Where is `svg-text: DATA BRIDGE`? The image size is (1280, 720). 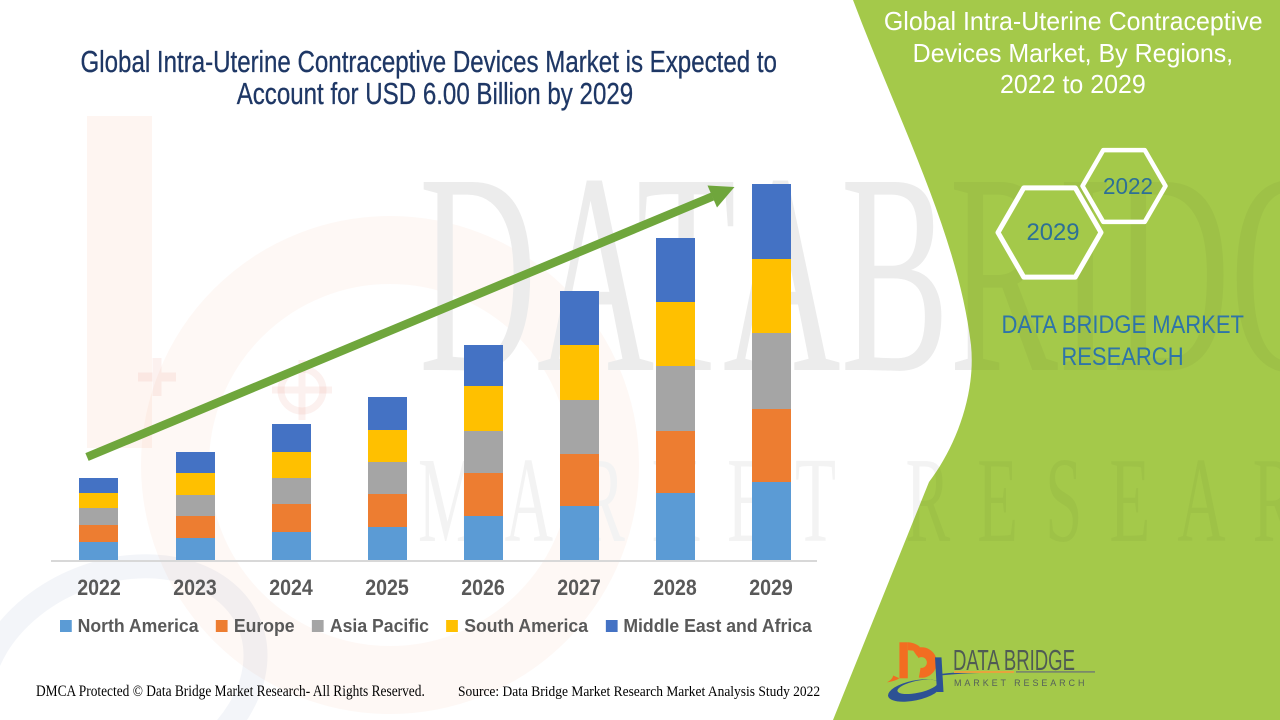
svg-text: DATA BRIDGE is located at coordinates (1014, 661).